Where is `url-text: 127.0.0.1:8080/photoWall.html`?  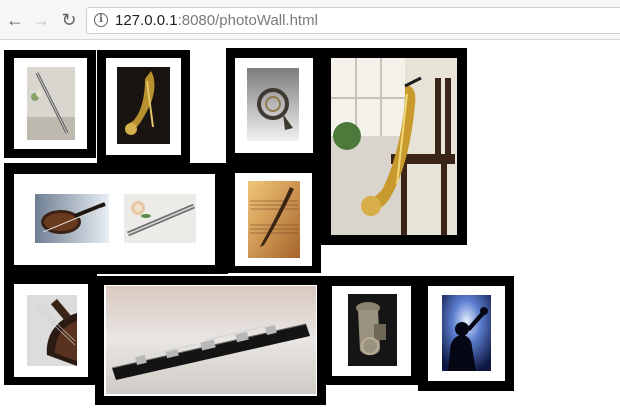
url-text: 127.0.0.1:8080/photoWall.html is located at coordinates (216, 21).